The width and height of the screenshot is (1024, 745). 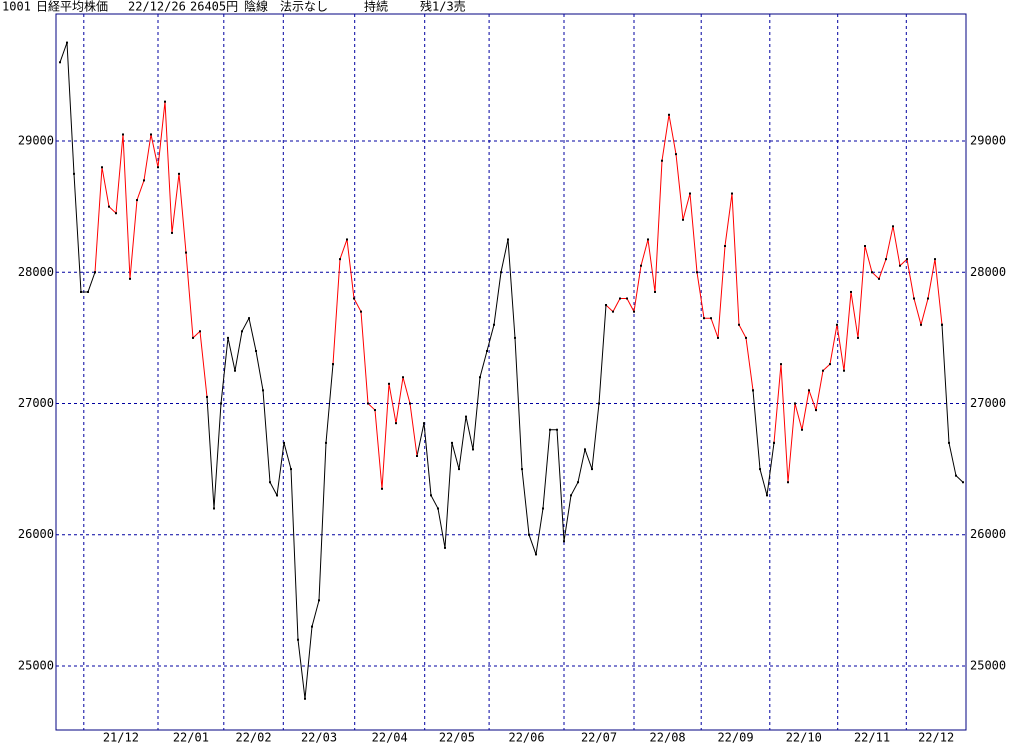 What do you see at coordinates (304, 7) in the screenshot?
I see `header-instruction: 法示なし` at bounding box center [304, 7].